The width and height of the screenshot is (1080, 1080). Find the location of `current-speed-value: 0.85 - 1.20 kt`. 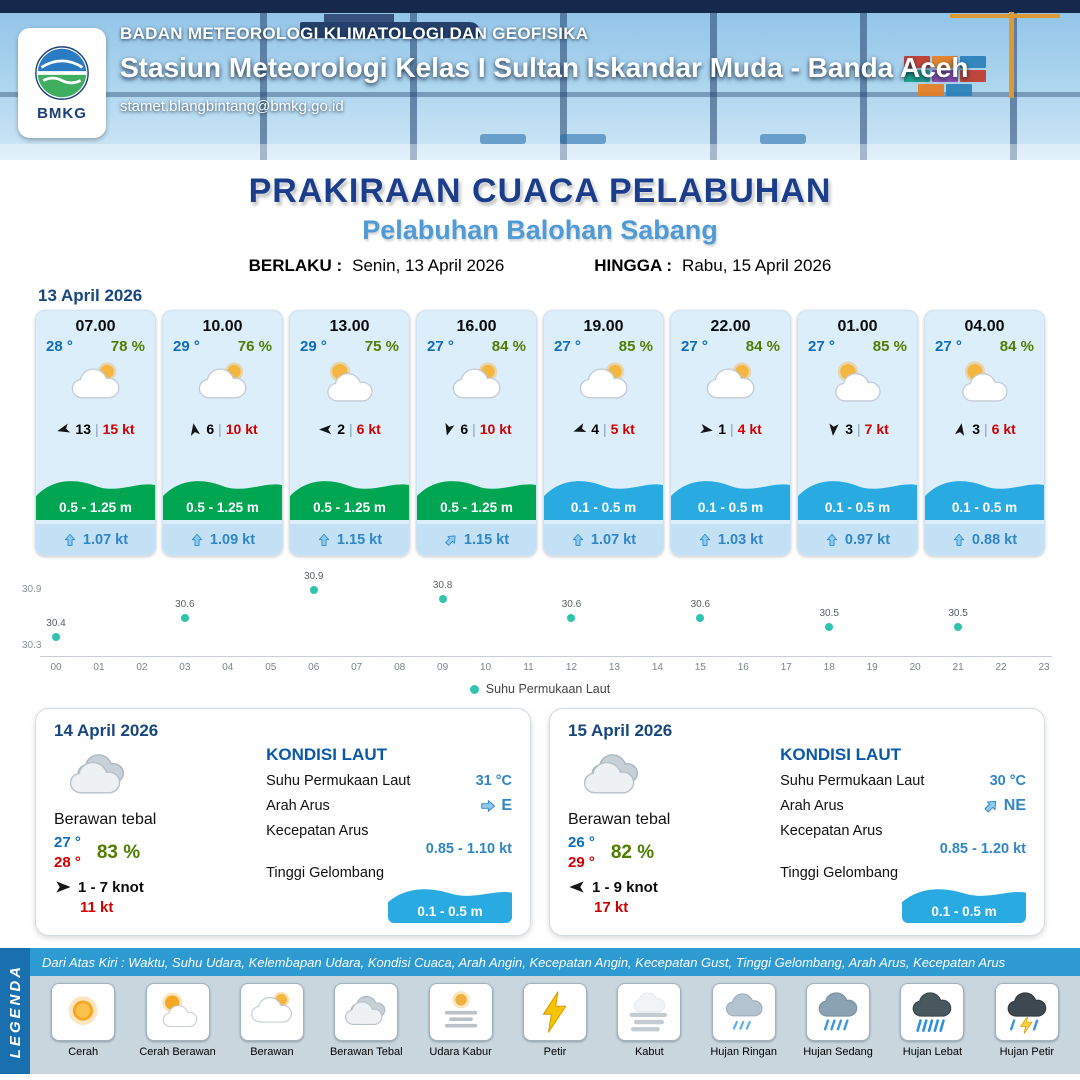

current-speed-value: 0.85 - 1.20 kt is located at coordinates (982, 849).